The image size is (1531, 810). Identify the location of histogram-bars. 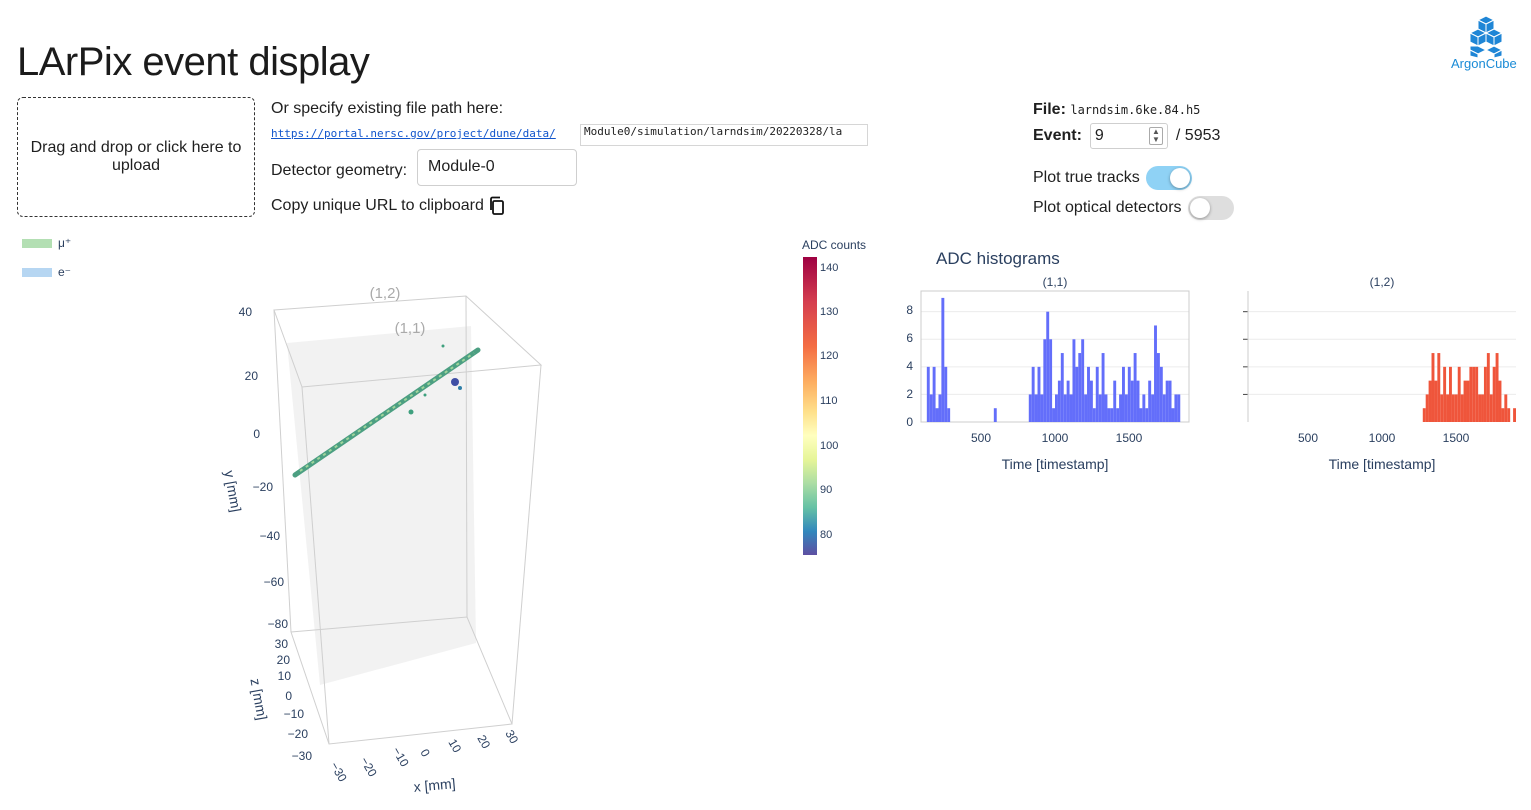
(1469, 387).